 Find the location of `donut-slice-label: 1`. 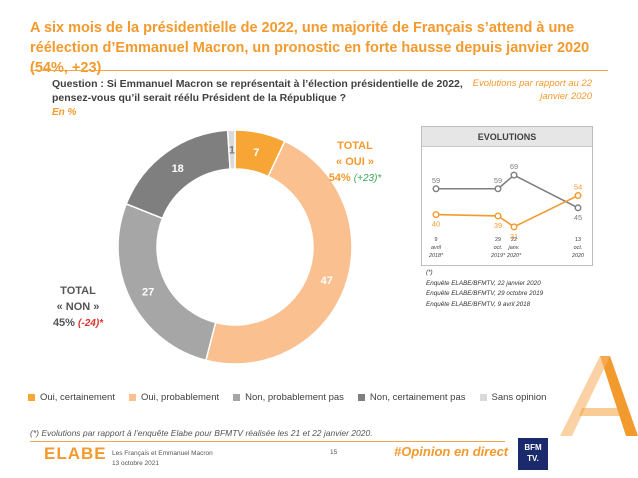

donut-slice-label: 1 is located at coordinates (232, 151).